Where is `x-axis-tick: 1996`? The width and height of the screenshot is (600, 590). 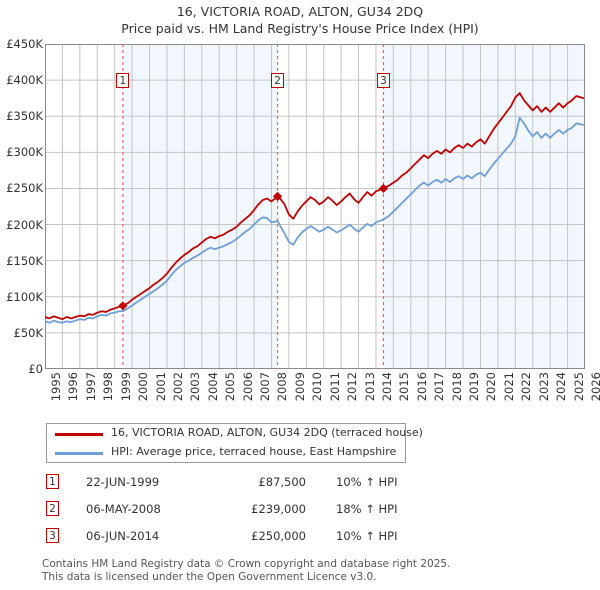
x-axis-tick: 1996 is located at coordinates (73, 387).